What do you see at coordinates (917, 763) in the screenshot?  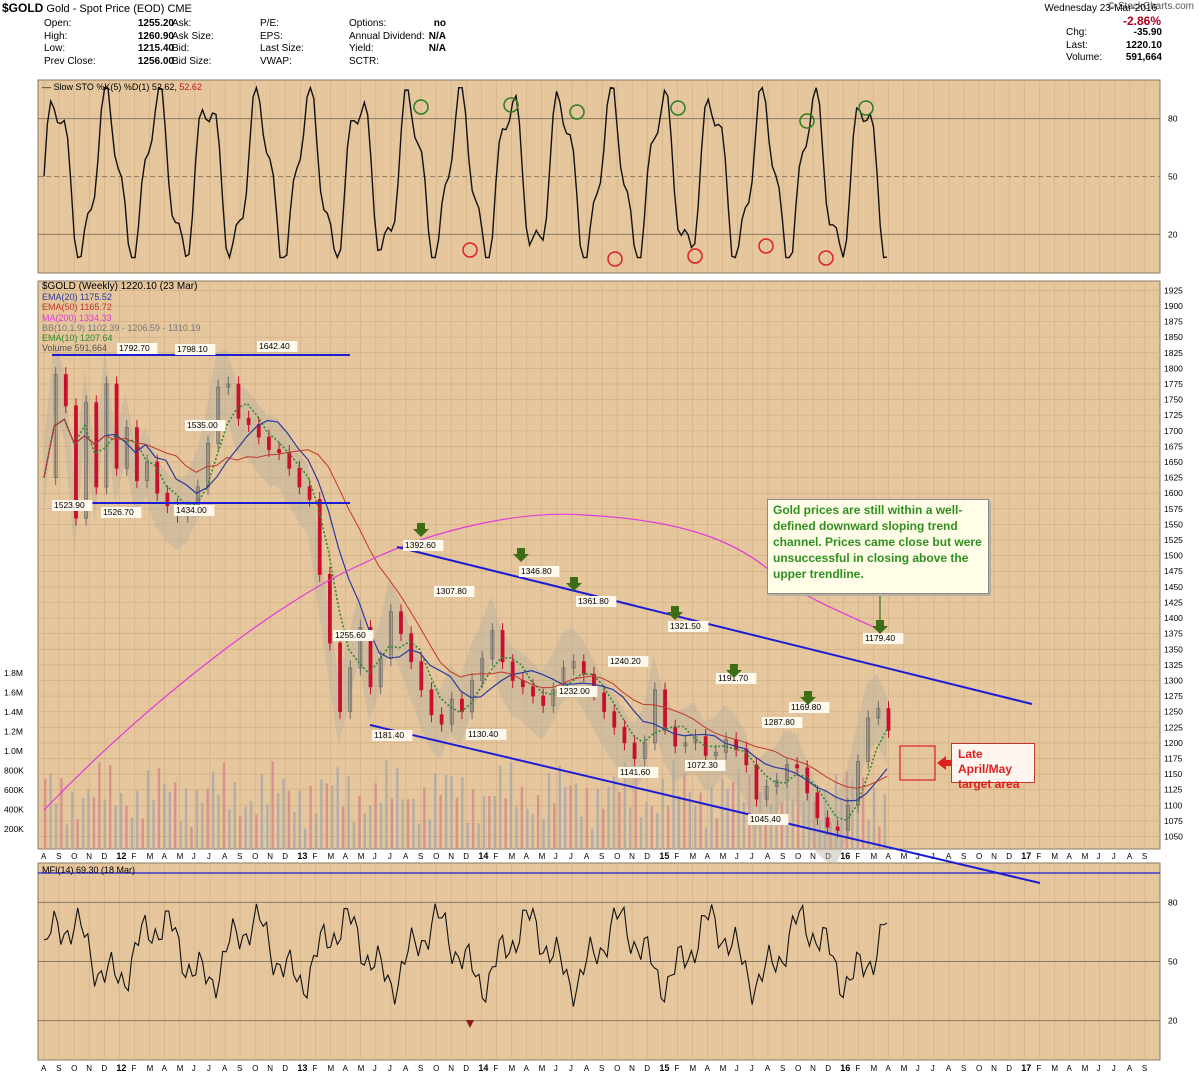 I see `target-box` at bounding box center [917, 763].